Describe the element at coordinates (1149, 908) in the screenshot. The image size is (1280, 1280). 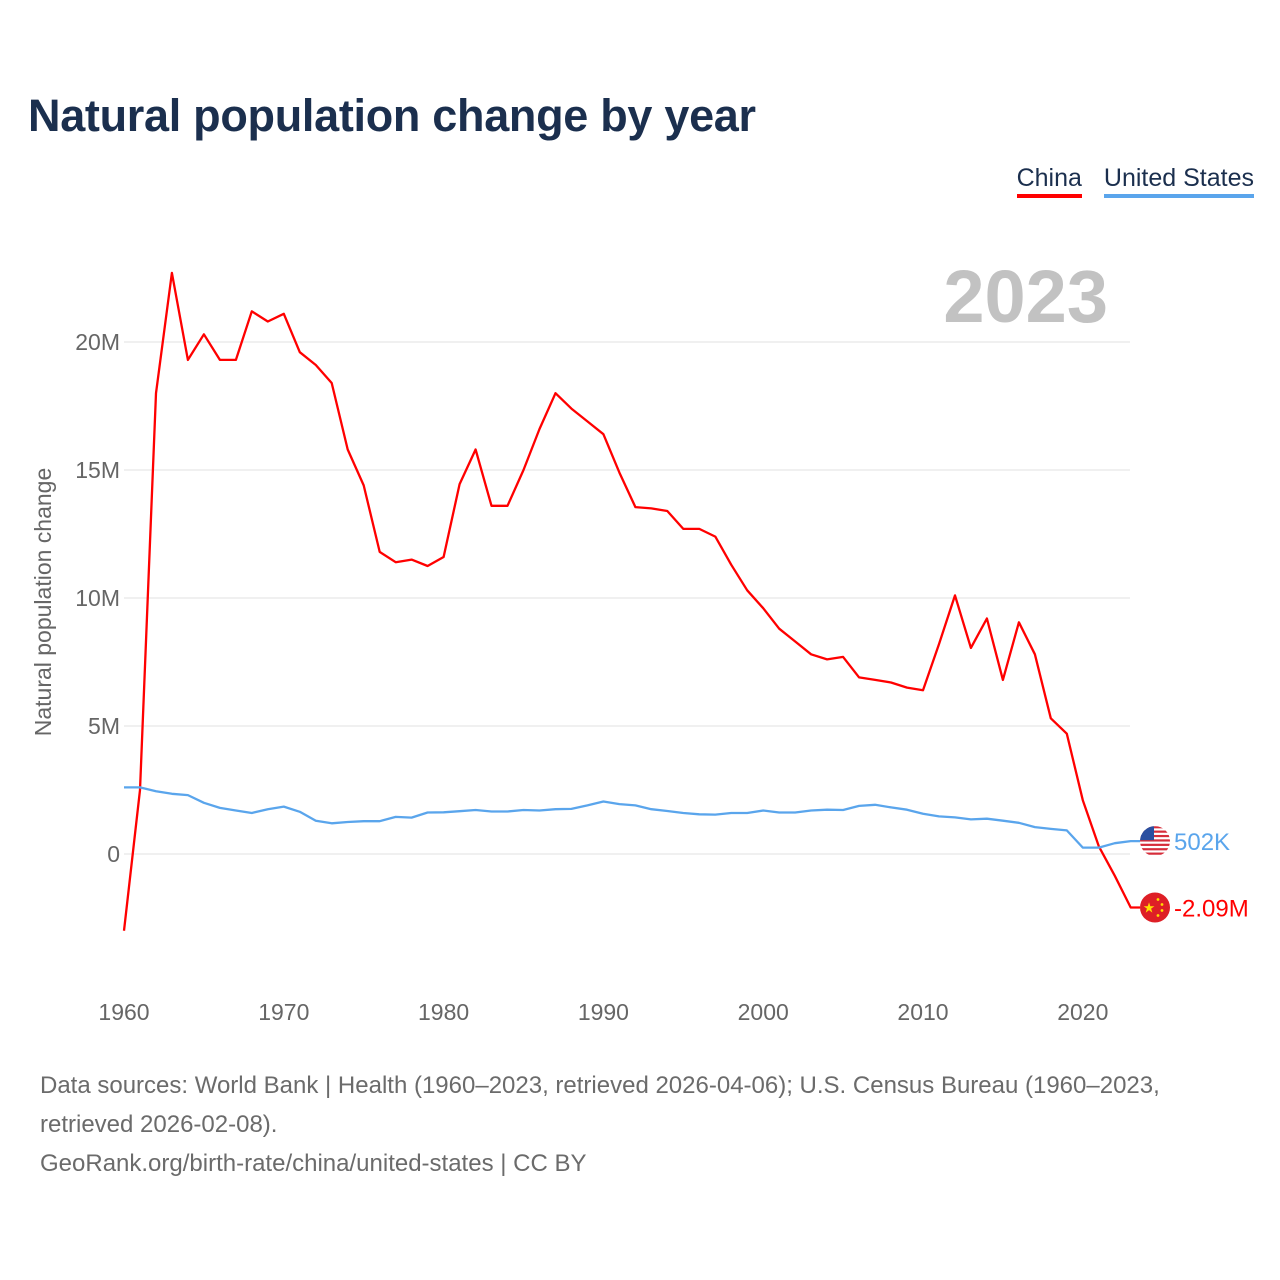
I see `flag-star: ★` at that location.